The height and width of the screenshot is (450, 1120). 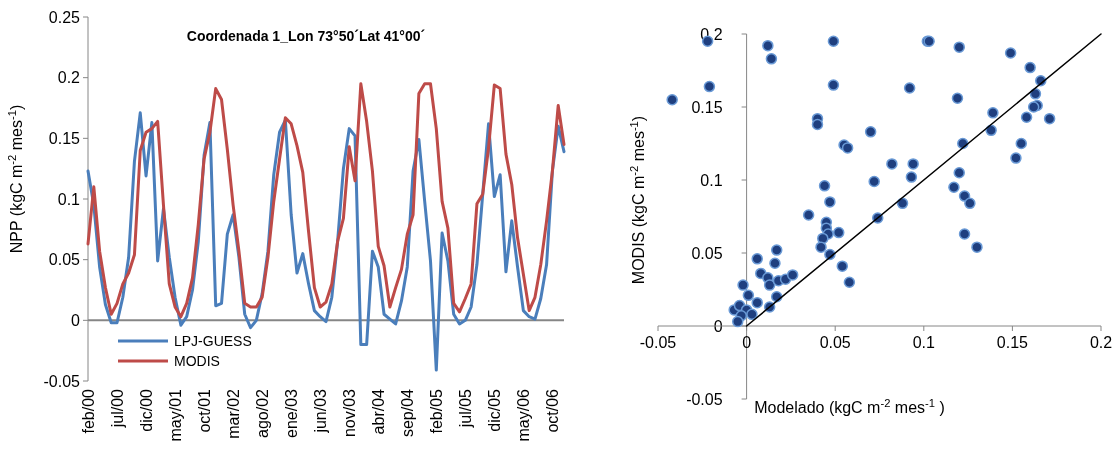 What do you see at coordinates (378, 411) in the screenshot?
I see `x-tick-label: abr/04` at bounding box center [378, 411].